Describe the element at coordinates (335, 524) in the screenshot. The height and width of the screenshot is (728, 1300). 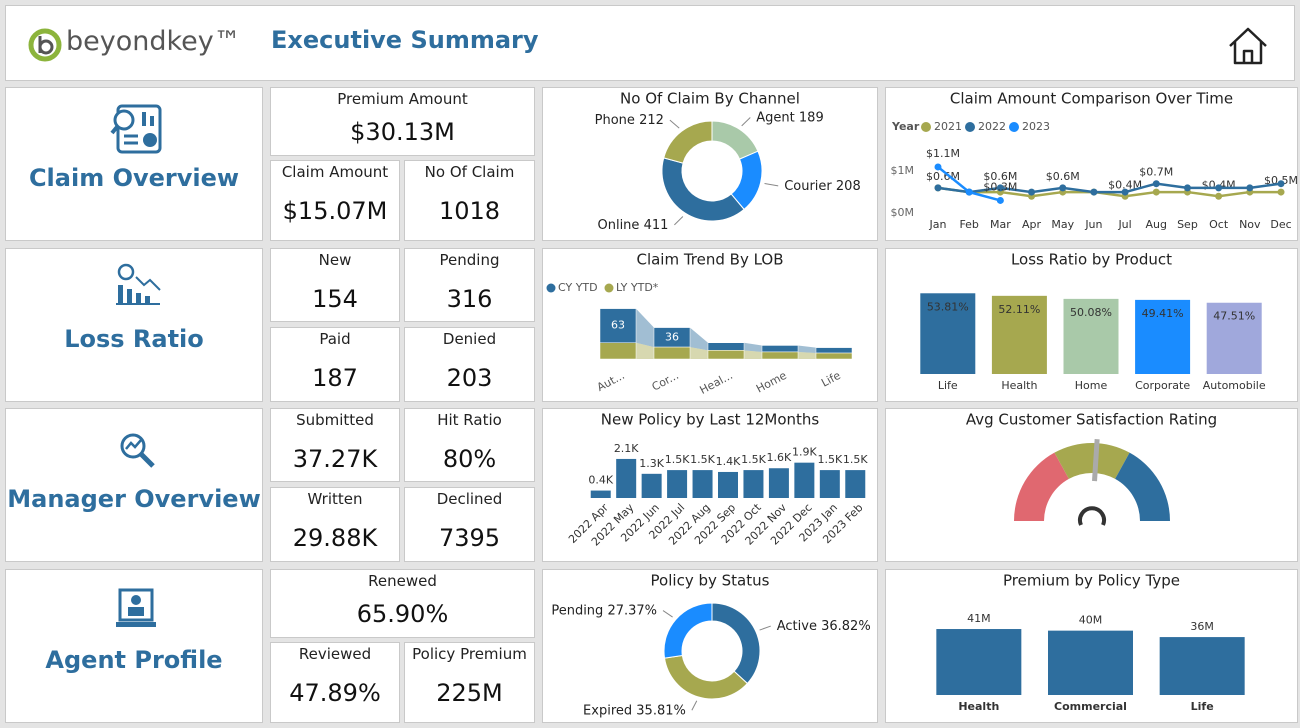
I see `kpi-card: Written 29.88K` at that location.